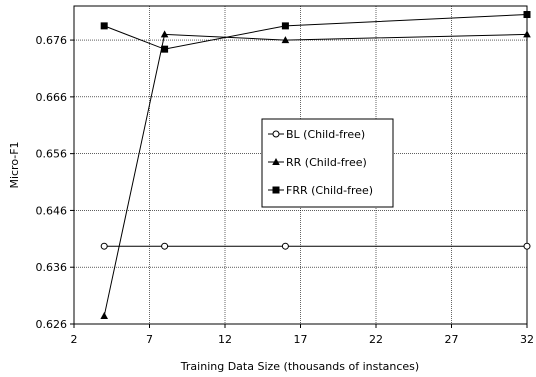 The width and height of the screenshot is (536, 377). I want to click on x-tick-label: 7, so click(149, 339).